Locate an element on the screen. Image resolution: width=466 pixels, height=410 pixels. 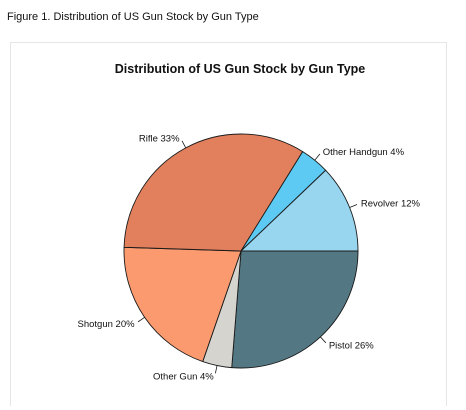
slice-label-revolver: Revolver 12% is located at coordinates (391, 204).